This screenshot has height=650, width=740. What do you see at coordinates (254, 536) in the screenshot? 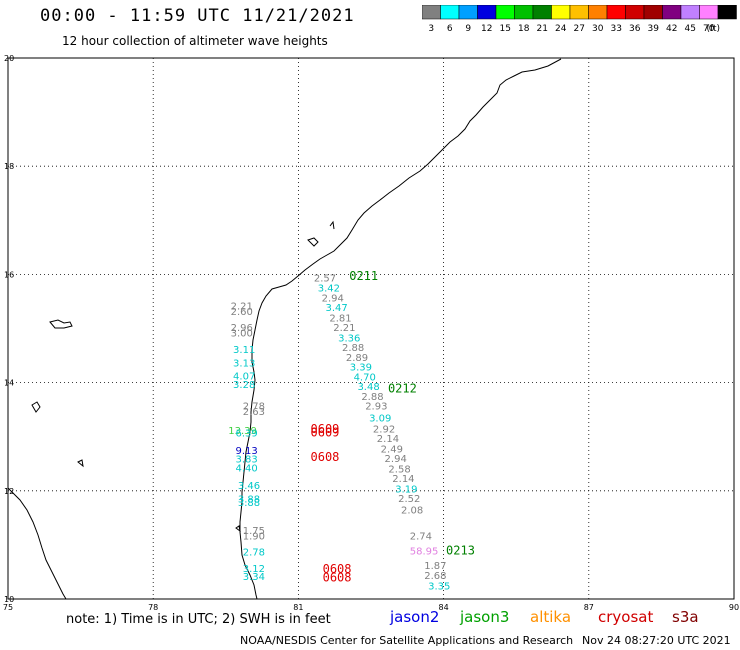
I see `wave-height-label: 1.90` at bounding box center [254, 536].